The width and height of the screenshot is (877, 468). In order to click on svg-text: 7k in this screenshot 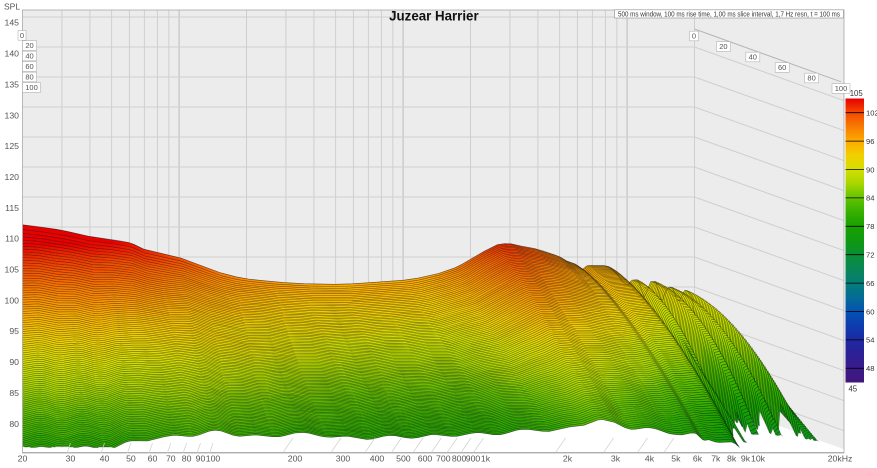, I will do `click(716, 459)`.